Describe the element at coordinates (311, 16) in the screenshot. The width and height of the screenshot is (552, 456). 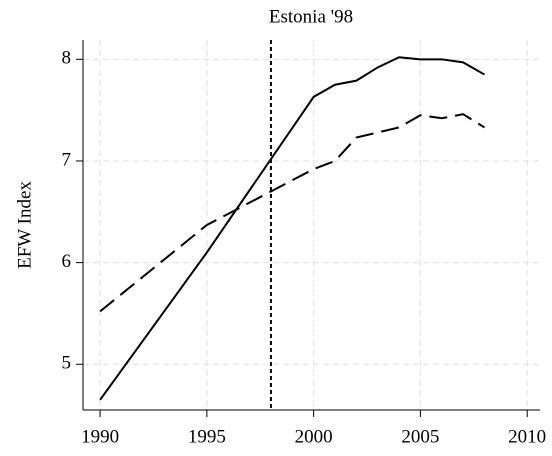
I see `chart-title: Estonia '98` at that location.